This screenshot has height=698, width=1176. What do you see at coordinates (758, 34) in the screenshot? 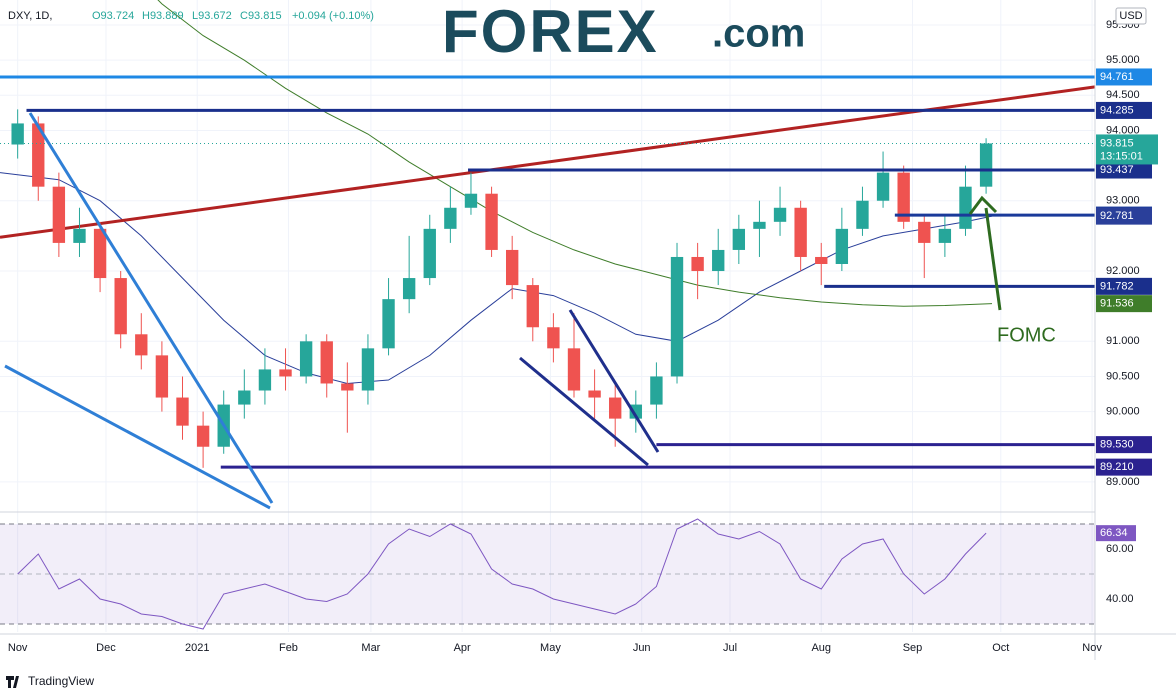
I see `logo-suffix: .com` at bounding box center [758, 34].